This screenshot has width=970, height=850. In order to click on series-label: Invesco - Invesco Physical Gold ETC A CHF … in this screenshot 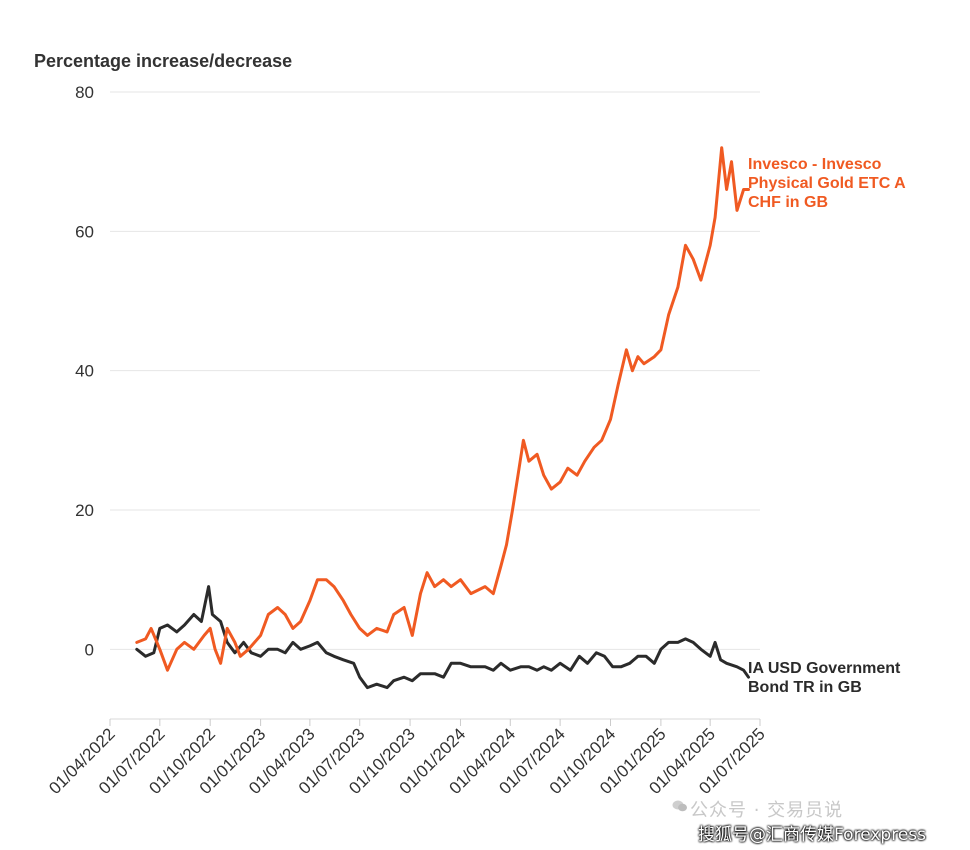, I will do `click(827, 183)`.